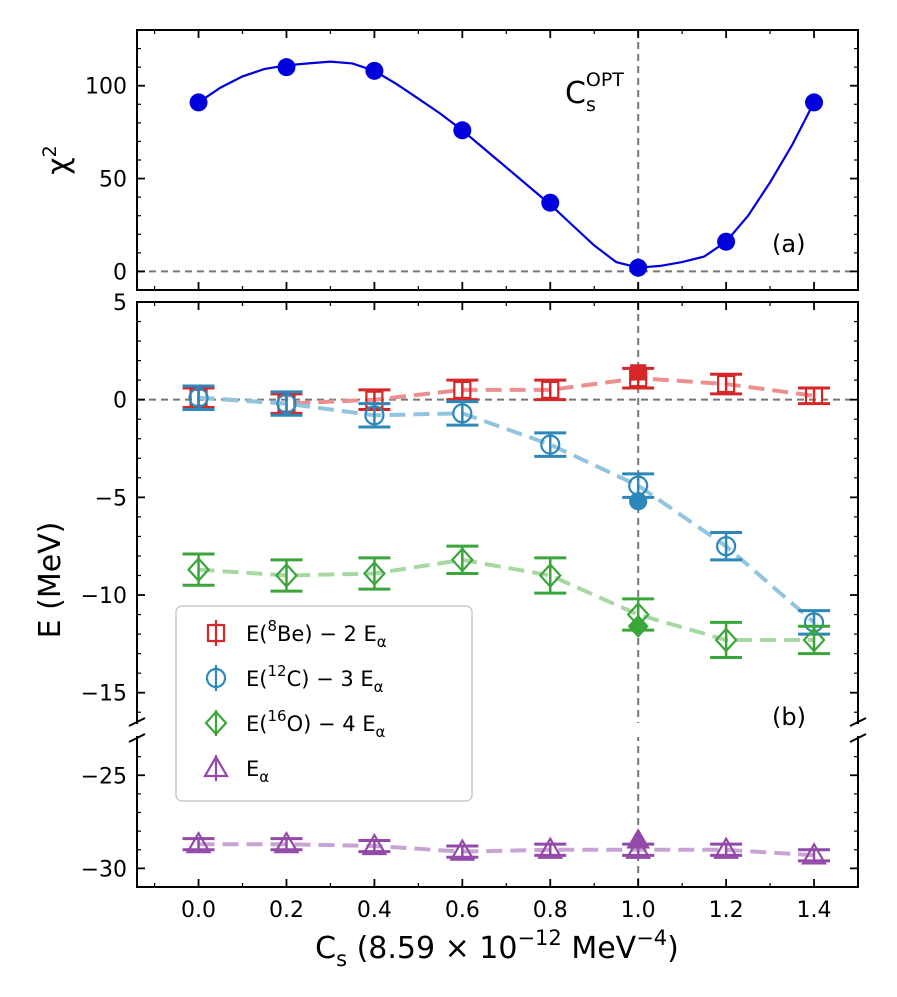 Image resolution: width=897 pixels, height=997 pixels. What do you see at coordinates (594, 92) in the screenshot?
I see `c-s-opt-annotation: Cs OPT` at bounding box center [594, 92].